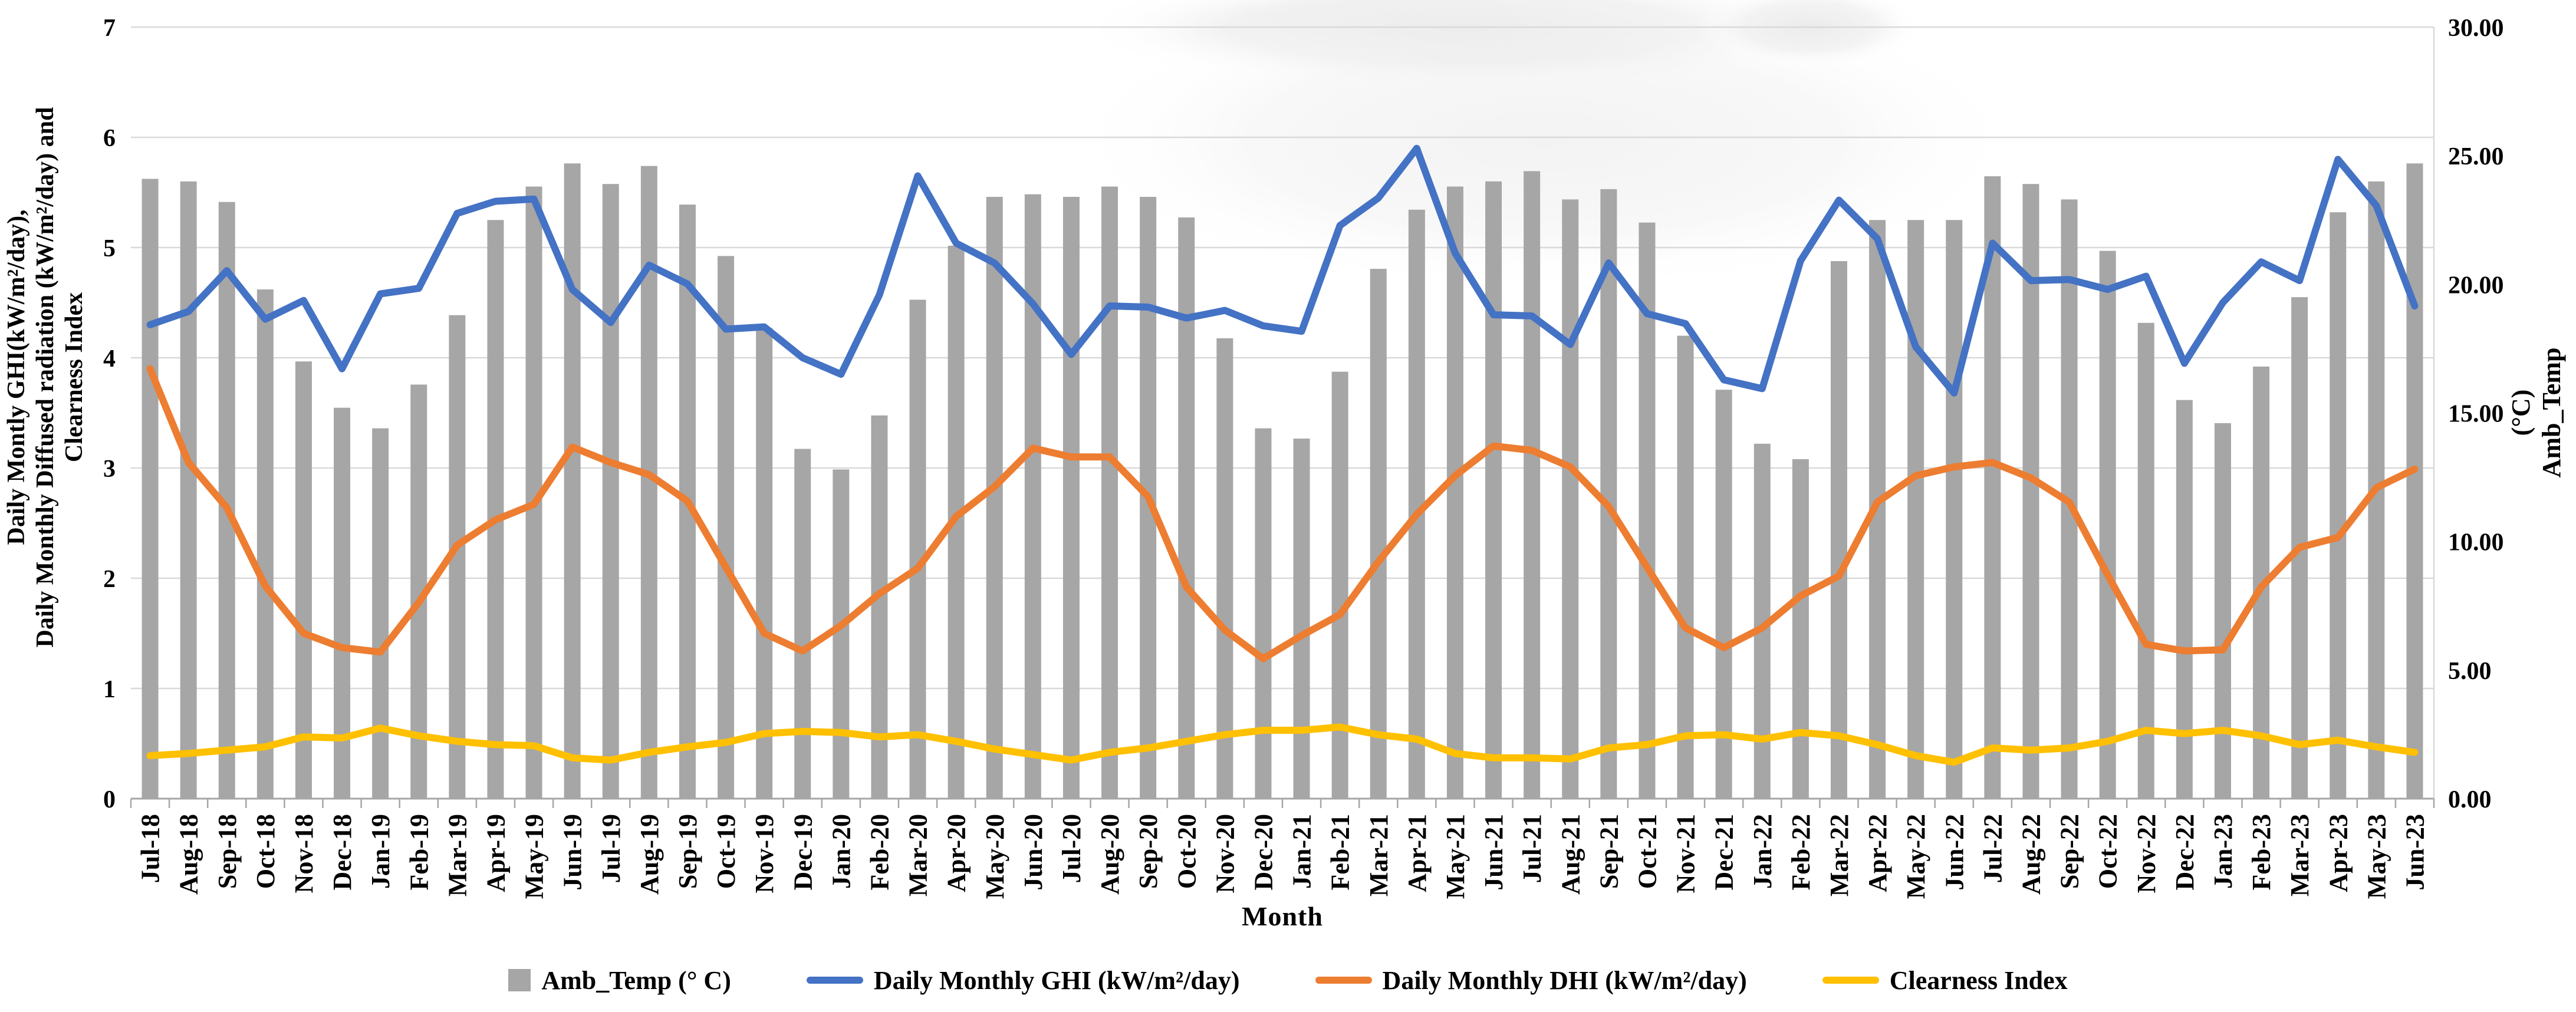  What do you see at coordinates (1839, 855) in the screenshot?
I see `month-tick-label: Mar-22` at bounding box center [1839, 855].